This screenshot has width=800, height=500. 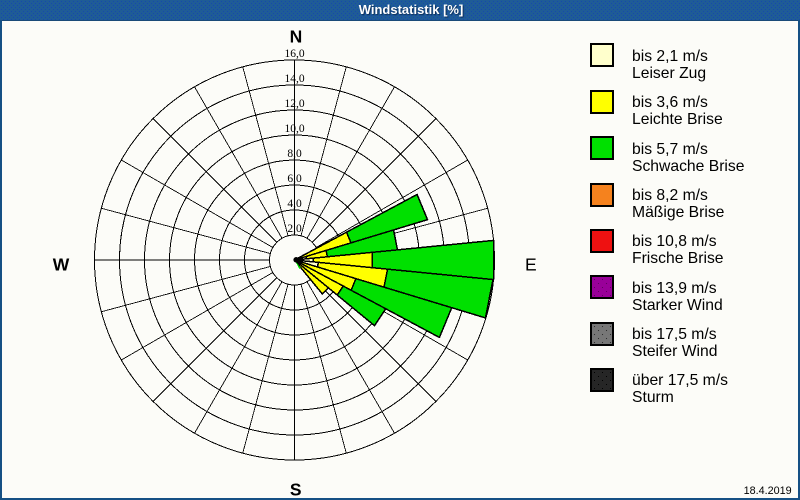 I want to click on svg-text: 6,0, so click(x=294, y=179).